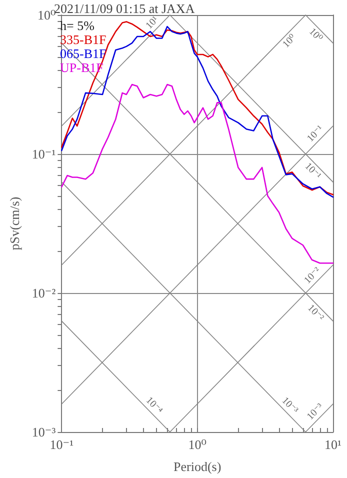 The width and height of the screenshot is (347, 478). Describe the element at coordinates (62, 444) in the screenshot. I see `x-tick-label: 10⁻¹` at that location.